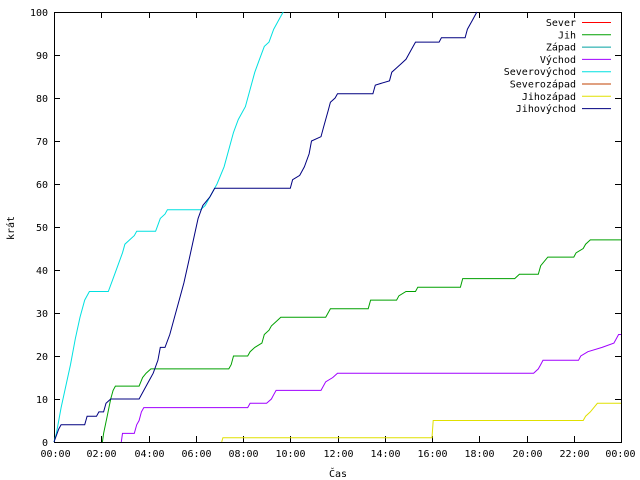 The width and height of the screenshot is (640, 480). I want to click on y-tick-label: 80, so click(42, 99).